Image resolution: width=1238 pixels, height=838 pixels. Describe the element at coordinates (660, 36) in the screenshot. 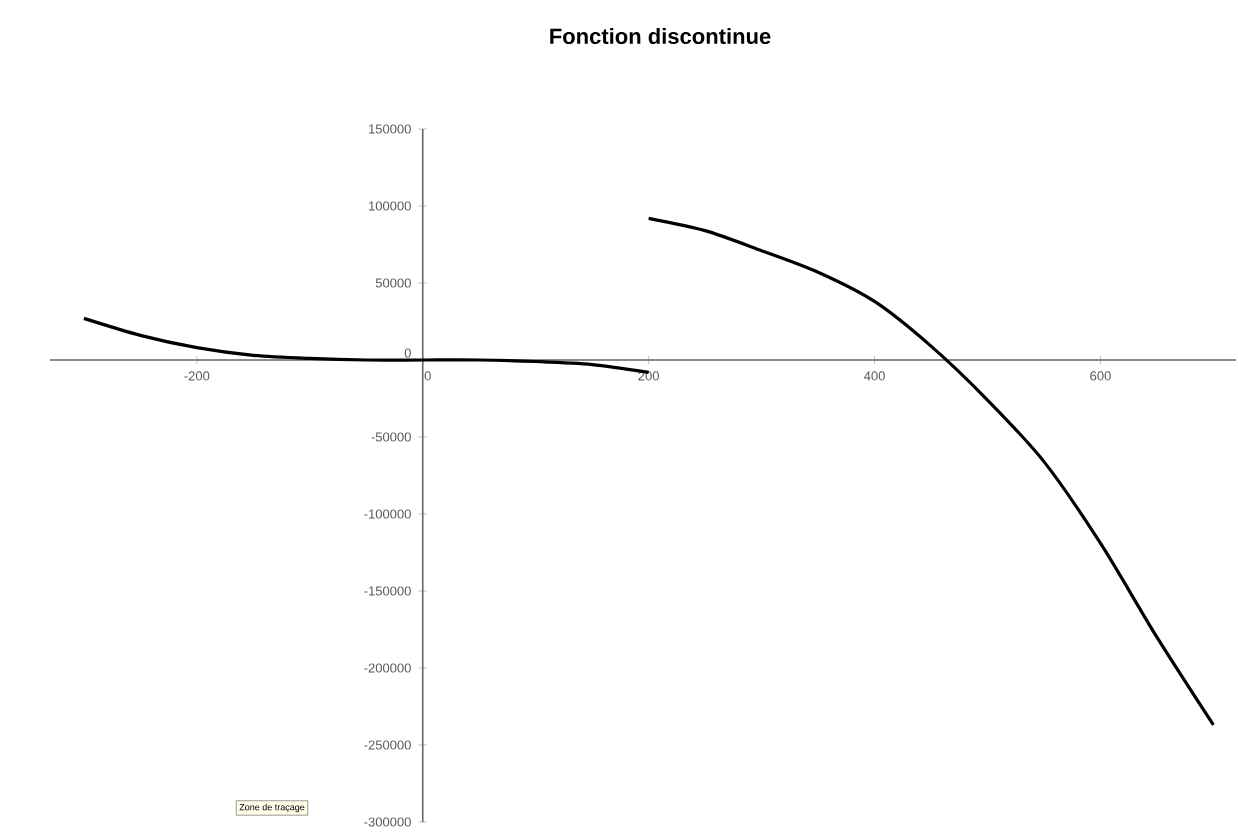

I see `chart-title: Fonction discontinue` at that location.